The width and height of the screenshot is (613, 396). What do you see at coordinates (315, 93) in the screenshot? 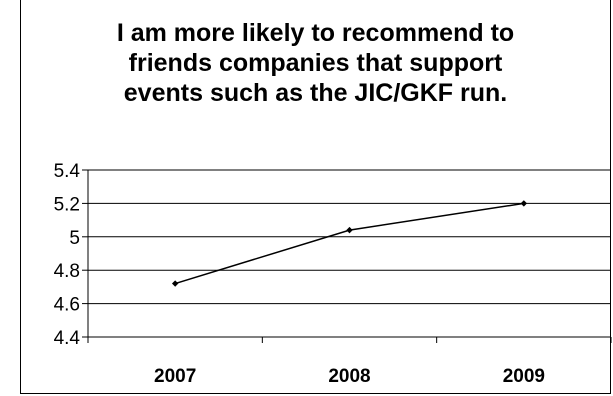
I see `chart-title-line-3: events such as the JIC/GKF run.` at bounding box center [315, 93].